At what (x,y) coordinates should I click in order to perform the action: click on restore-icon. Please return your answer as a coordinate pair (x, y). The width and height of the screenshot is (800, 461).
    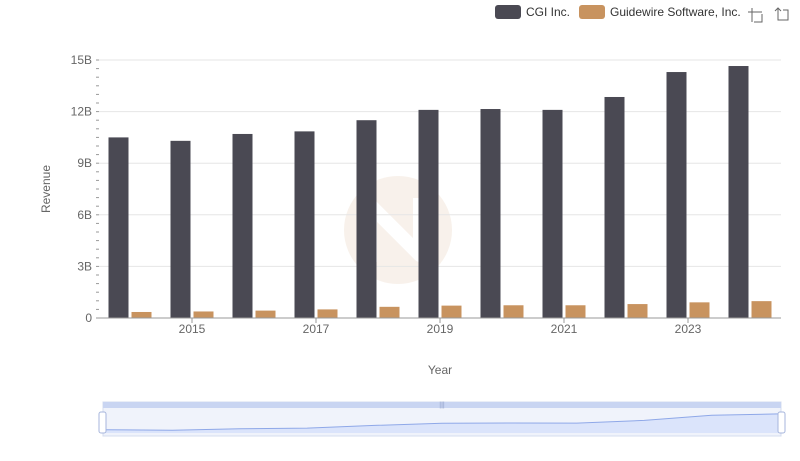
    Looking at the image, I should click on (781, 14).